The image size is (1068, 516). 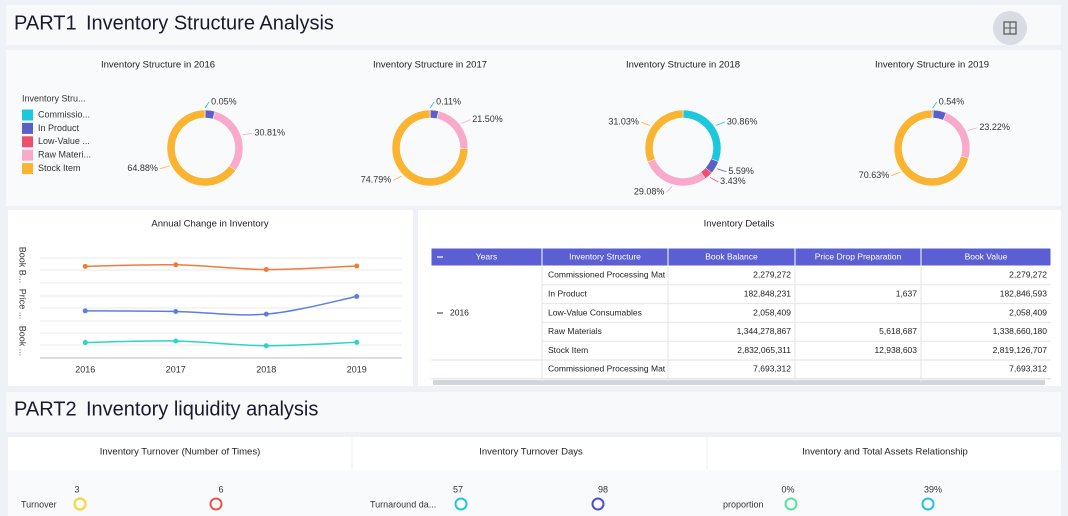 I want to click on x-tick-label: 2016, so click(x=85, y=369).